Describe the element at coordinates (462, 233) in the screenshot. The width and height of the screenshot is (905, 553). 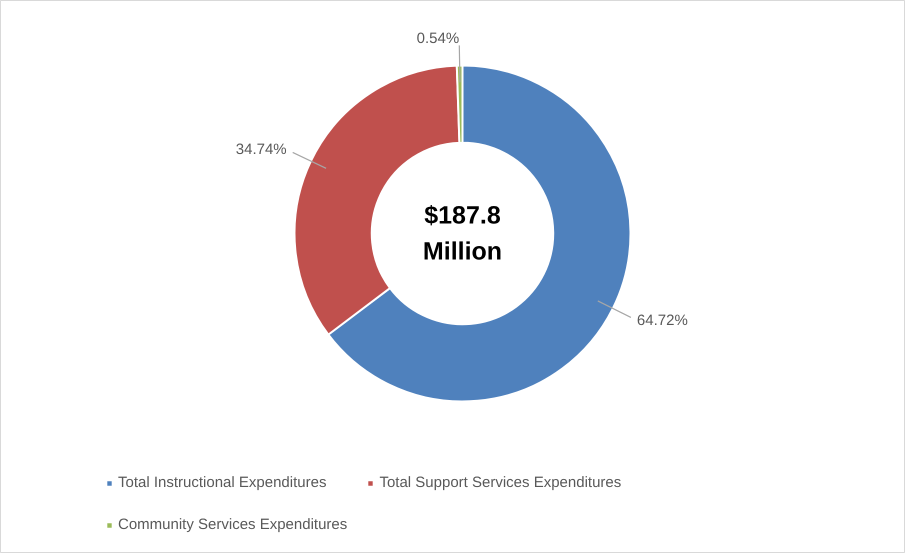
I see `text: $187.8 Million` at that location.